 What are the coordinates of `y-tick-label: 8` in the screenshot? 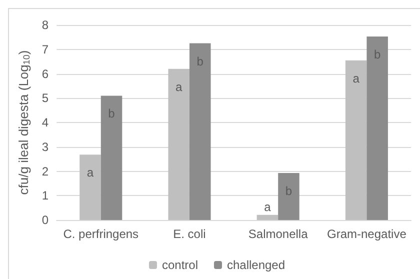 It's located at (45, 25).